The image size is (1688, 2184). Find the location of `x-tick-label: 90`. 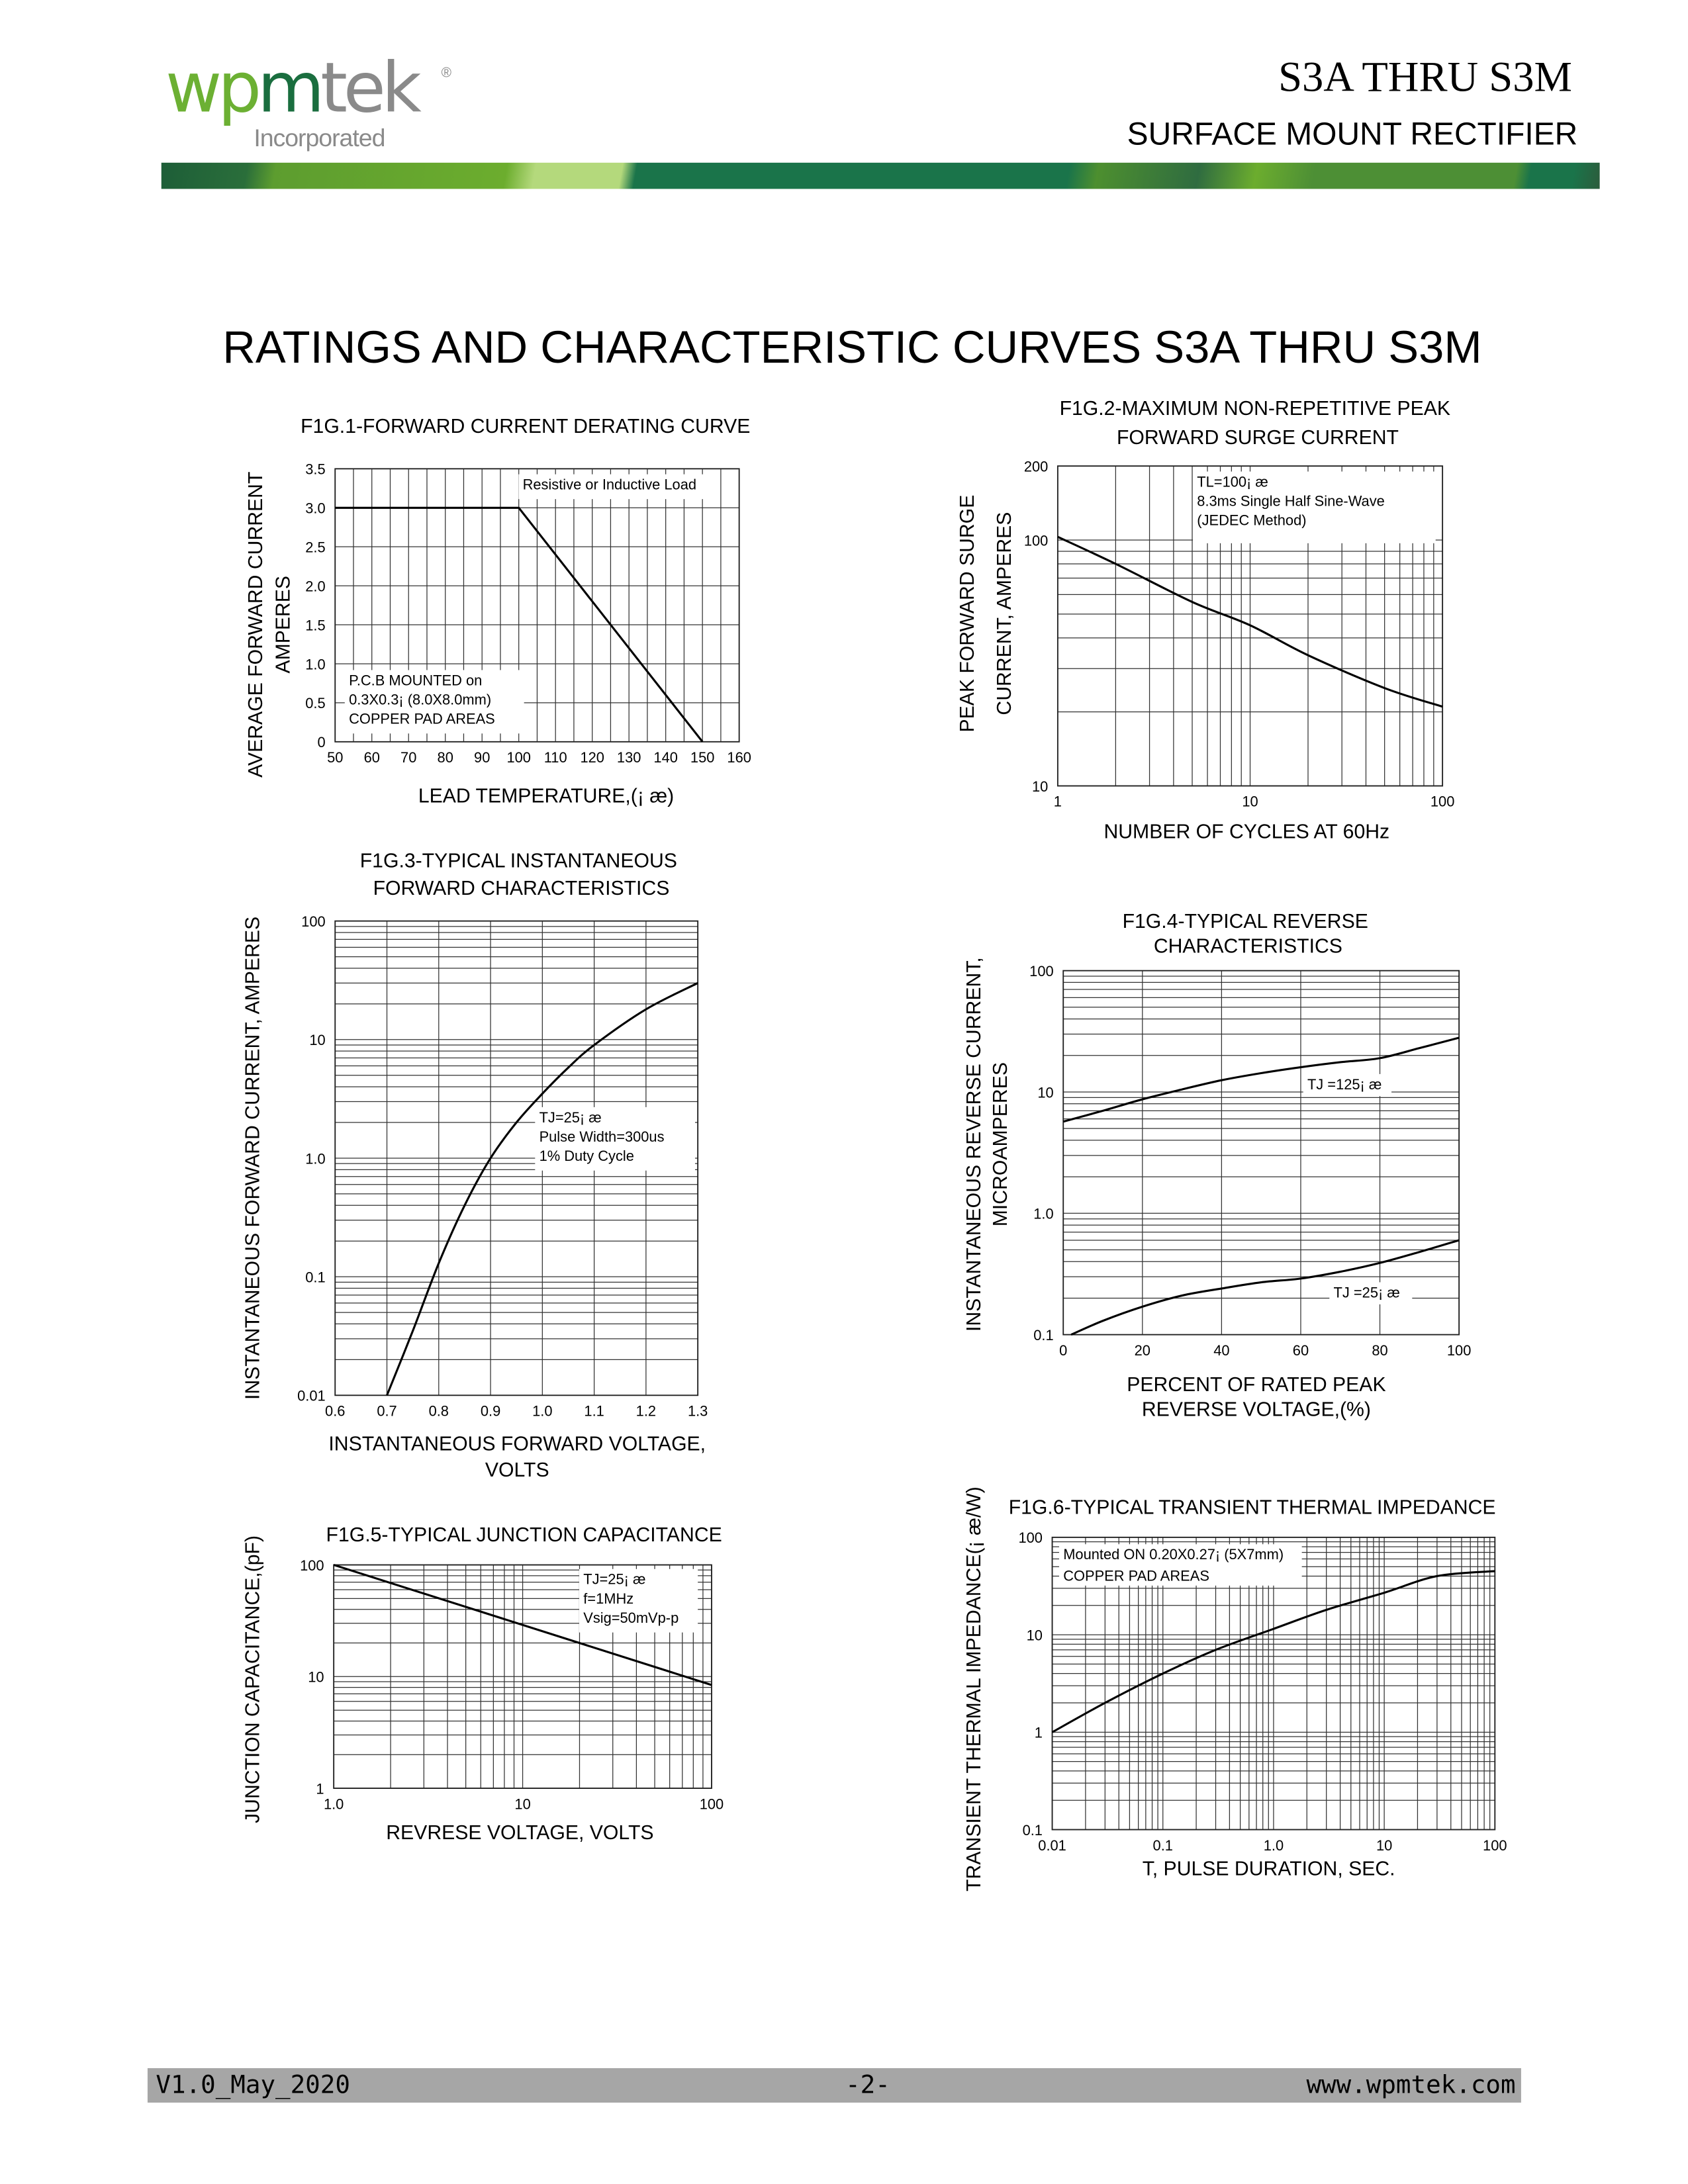

x-tick-label: 90 is located at coordinates (482, 758).